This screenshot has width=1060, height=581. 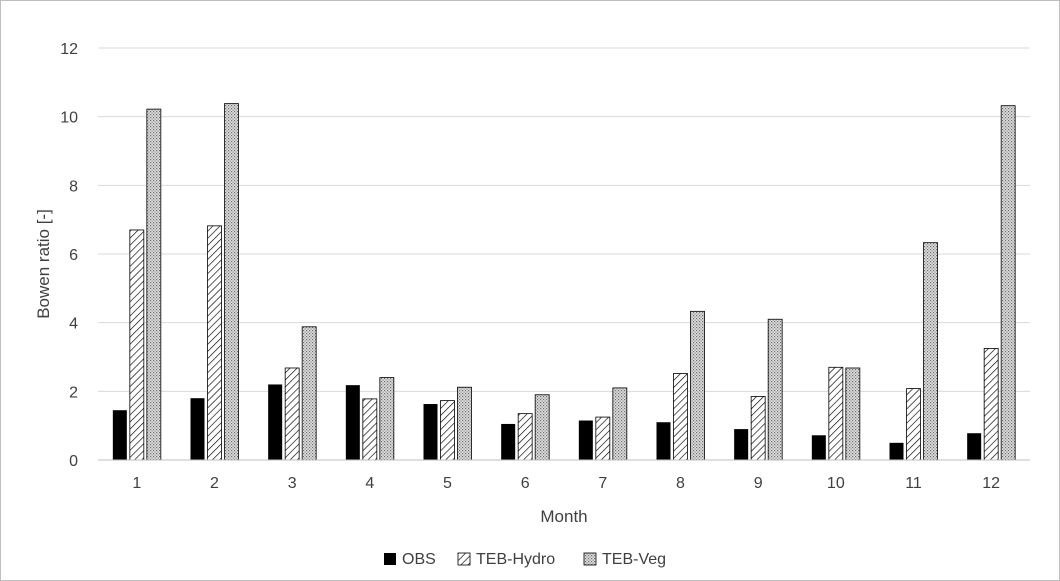 I want to click on legend-label-teb-hydro: TEB-Hydro, so click(x=515, y=559).